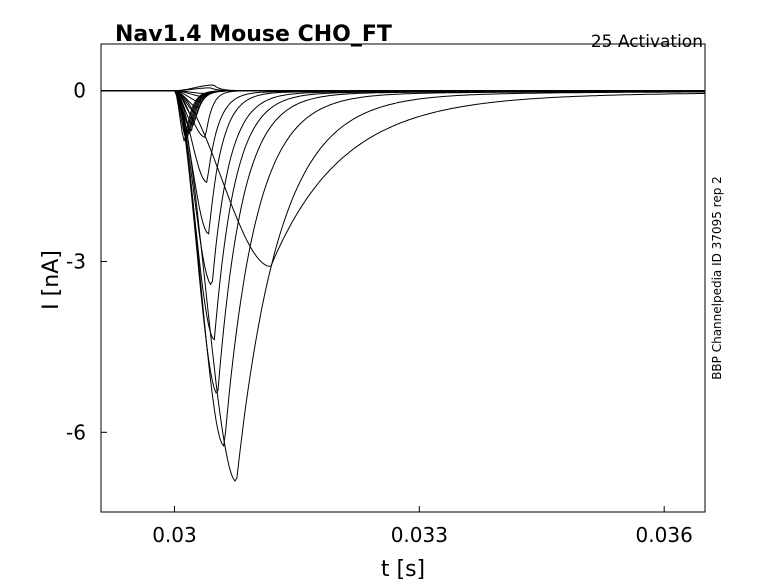  Describe the element at coordinates (174, 535) in the screenshot. I see `x-tick-label: 0.03` at that location.